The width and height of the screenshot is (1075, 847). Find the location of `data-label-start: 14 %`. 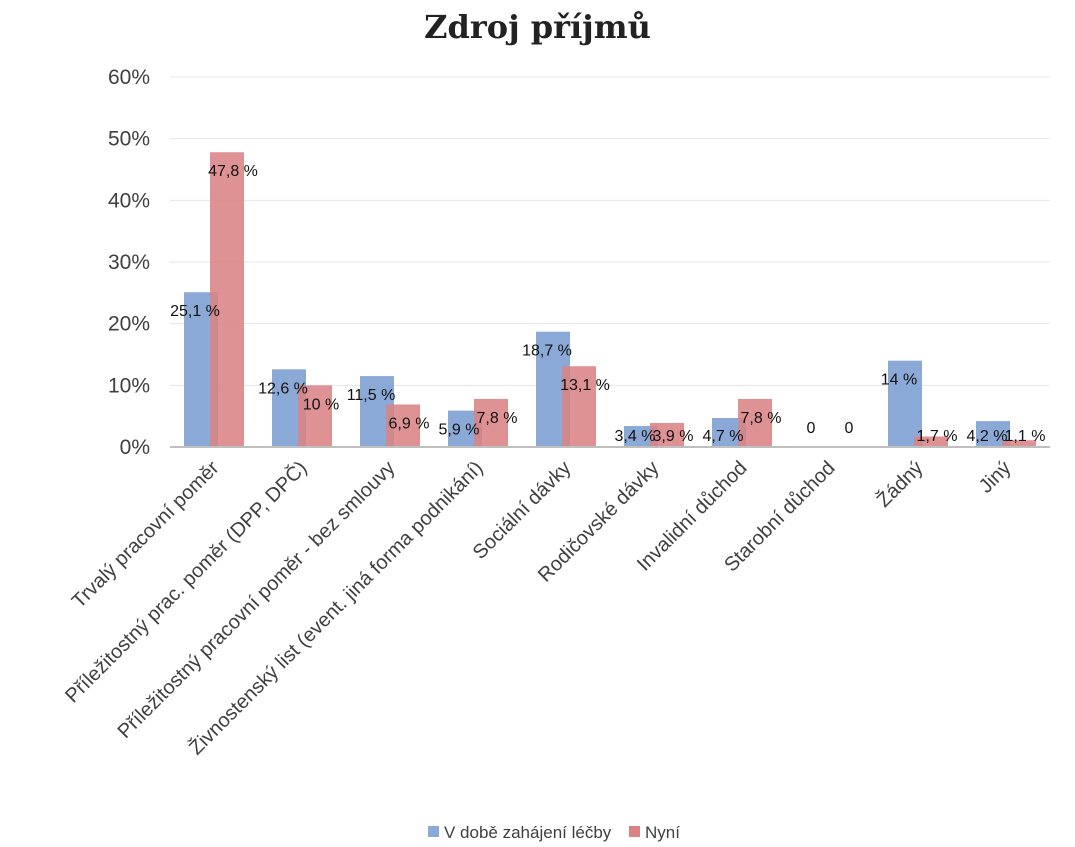

data-label-start: 14 % is located at coordinates (899, 380).